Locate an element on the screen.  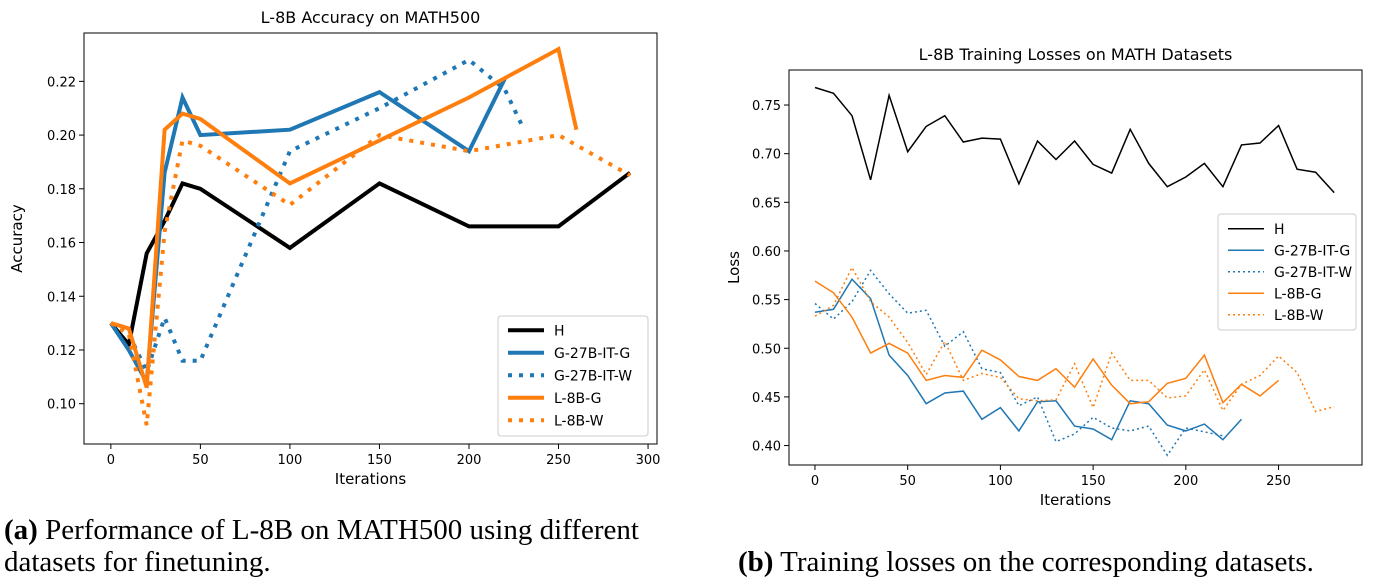
chart-title: L-8B Training Losses on MATH Datasets is located at coordinates (1076, 54).